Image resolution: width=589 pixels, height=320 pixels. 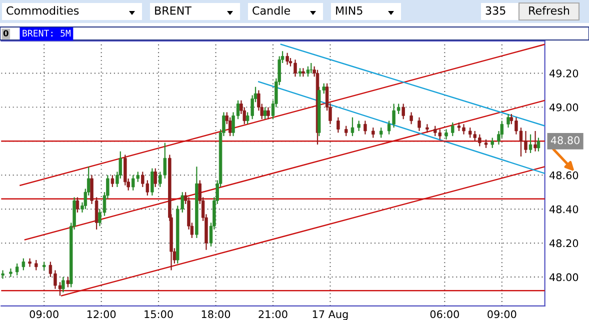 I want to click on ref-line-label: 48.80, so click(x=565, y=140).